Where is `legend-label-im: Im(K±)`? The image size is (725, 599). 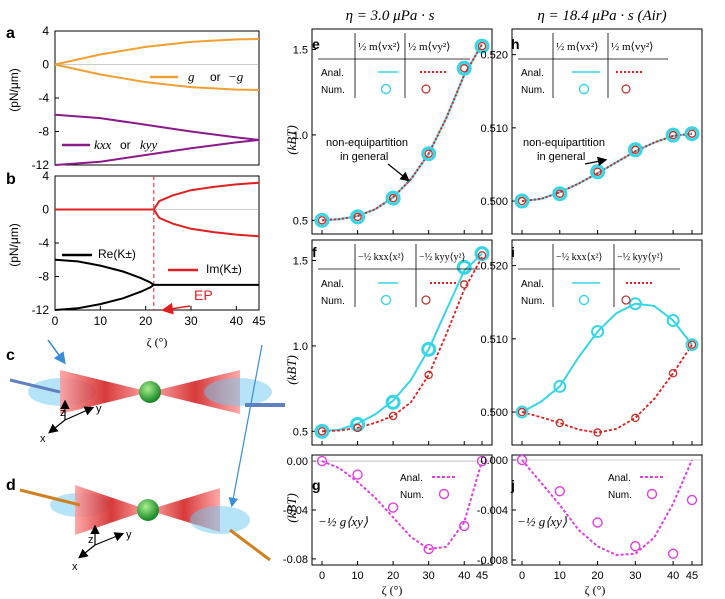
legend-label-im: Im(K±) is located at coordinates (224, 269).